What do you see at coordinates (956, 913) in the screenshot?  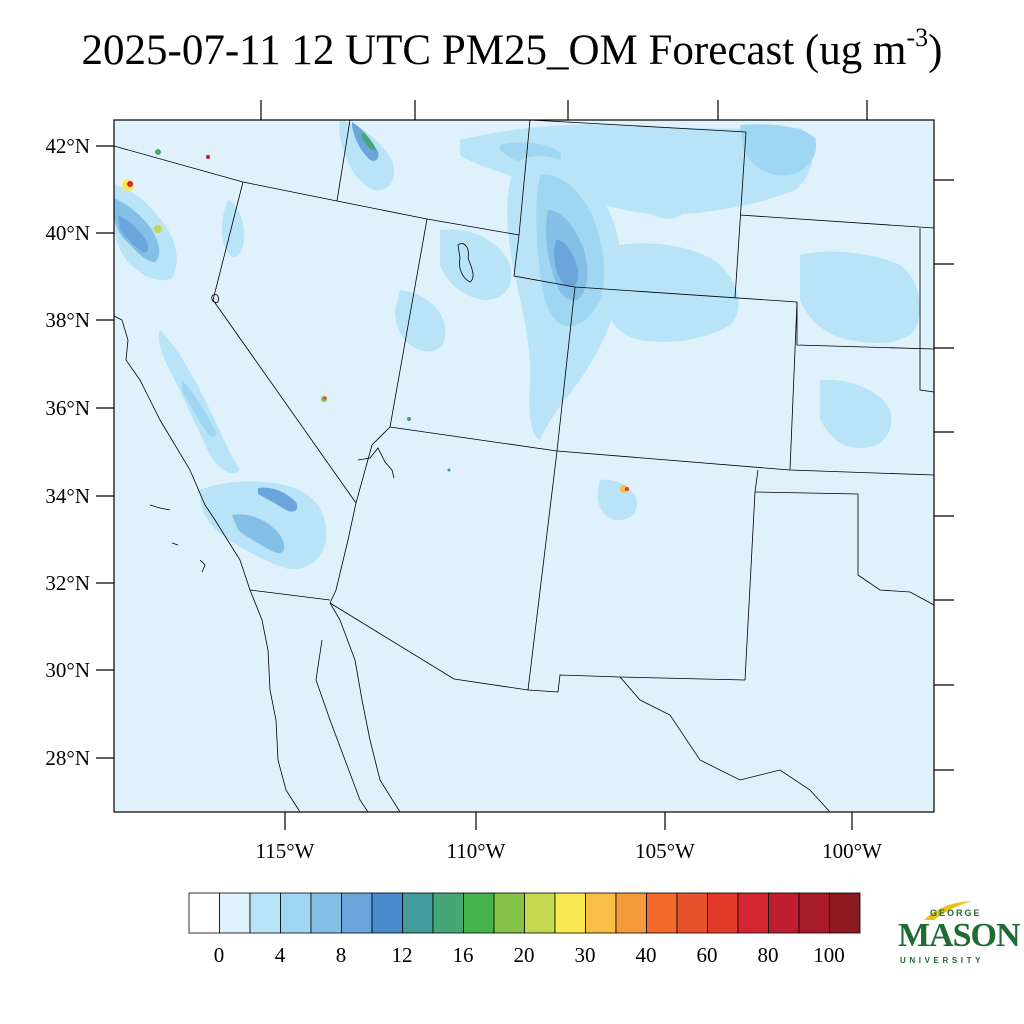 I see `gmu-logo-george: GEORGE` at bounding box center [956, 913].